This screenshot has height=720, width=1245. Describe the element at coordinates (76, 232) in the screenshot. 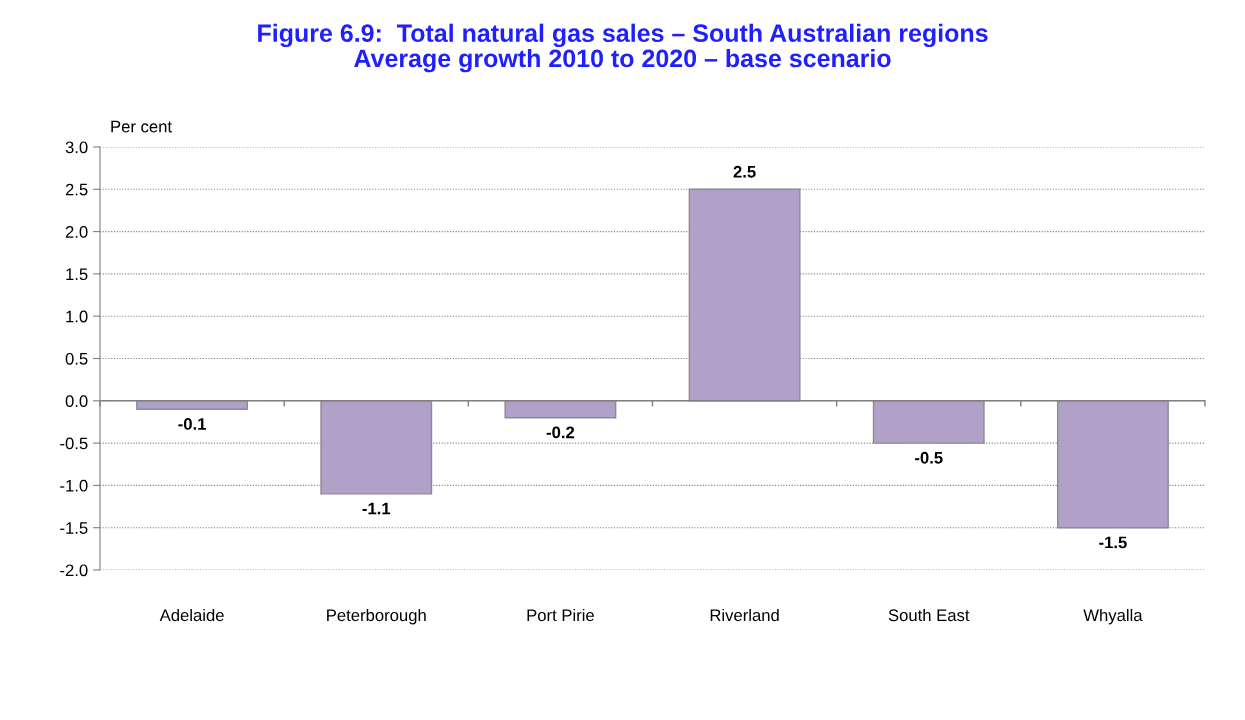

I see `y-tick-label: 2.0` at that location.